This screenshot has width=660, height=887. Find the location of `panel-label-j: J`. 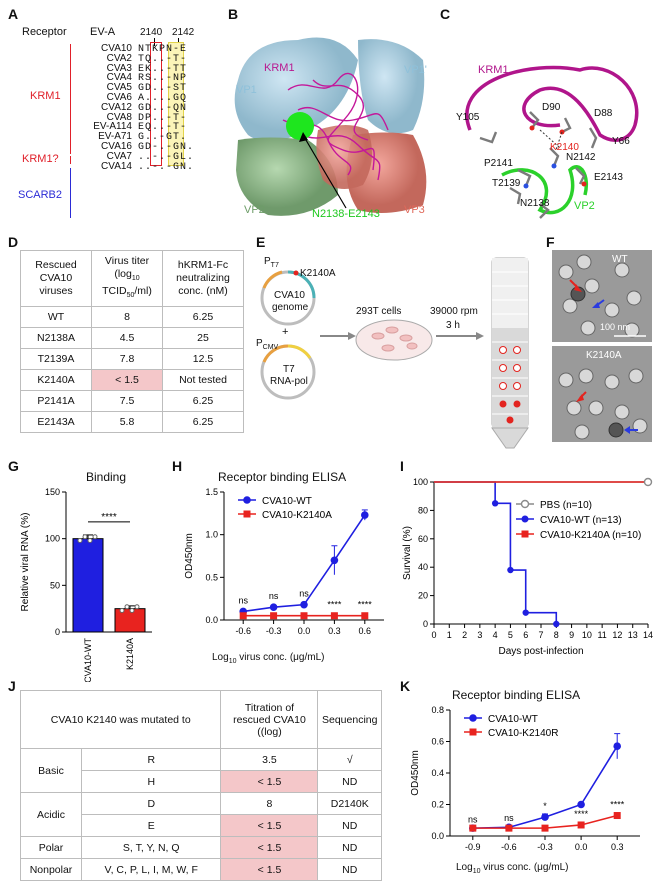

panel-label-j: J is located at coordinates (12, 686).